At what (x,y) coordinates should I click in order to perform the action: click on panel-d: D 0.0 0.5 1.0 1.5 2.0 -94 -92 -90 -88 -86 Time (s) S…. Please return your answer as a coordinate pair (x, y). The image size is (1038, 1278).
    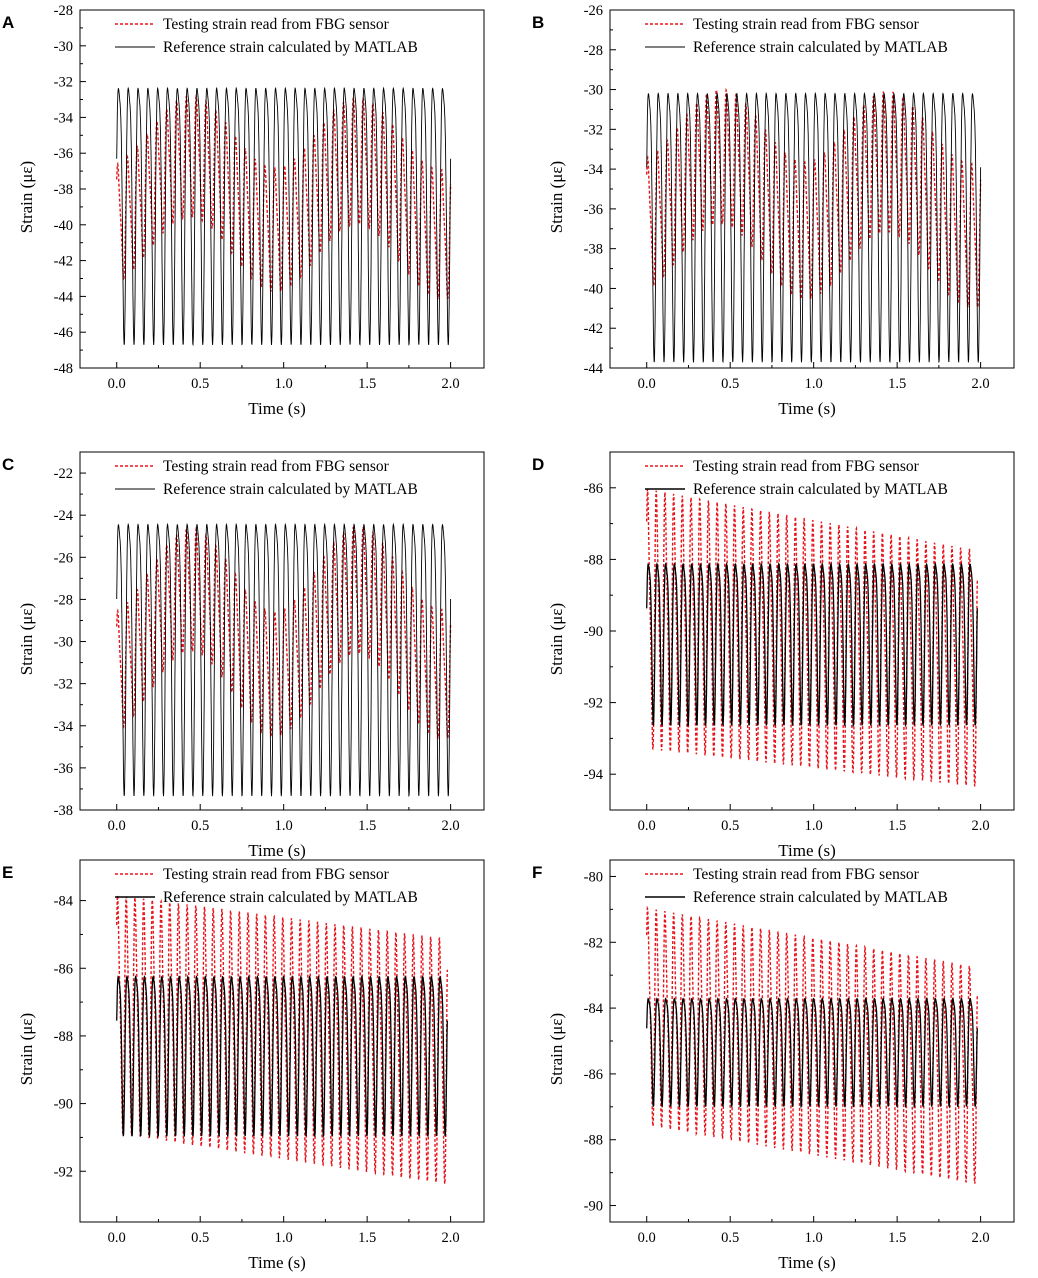
    Looking at the image, I should click on (773, 655).